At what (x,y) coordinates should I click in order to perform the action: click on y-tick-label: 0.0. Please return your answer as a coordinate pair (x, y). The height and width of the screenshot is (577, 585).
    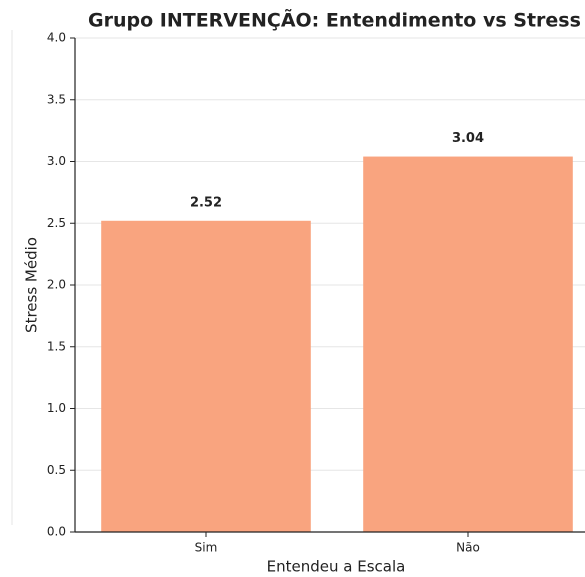
    Looking at the image, I should click on (56, 532).